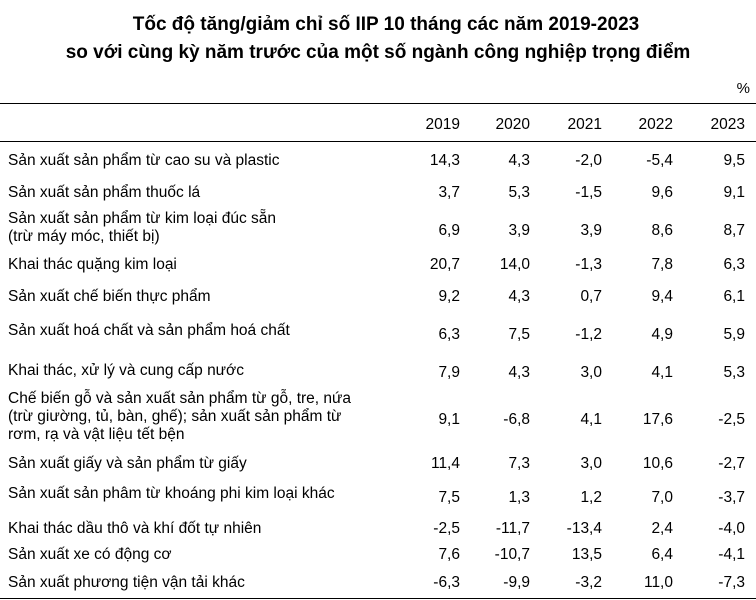 Image resolution: width=756 pixels, height=600 pixels. I want to click on value-cell-2019: 7,6, so click(449, 554).